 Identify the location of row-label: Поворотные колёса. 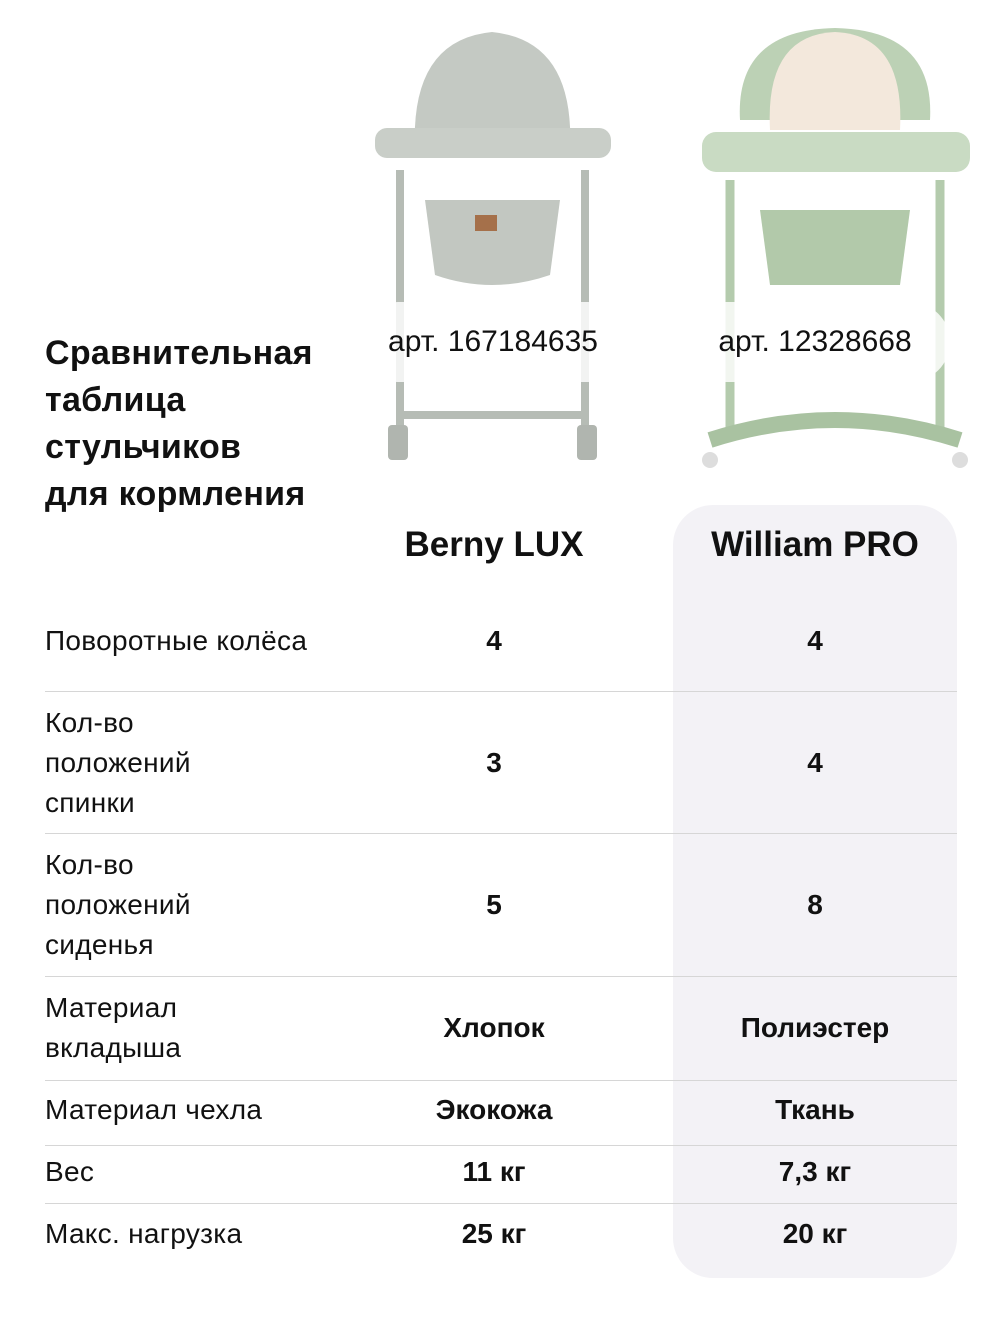
(176, 640).